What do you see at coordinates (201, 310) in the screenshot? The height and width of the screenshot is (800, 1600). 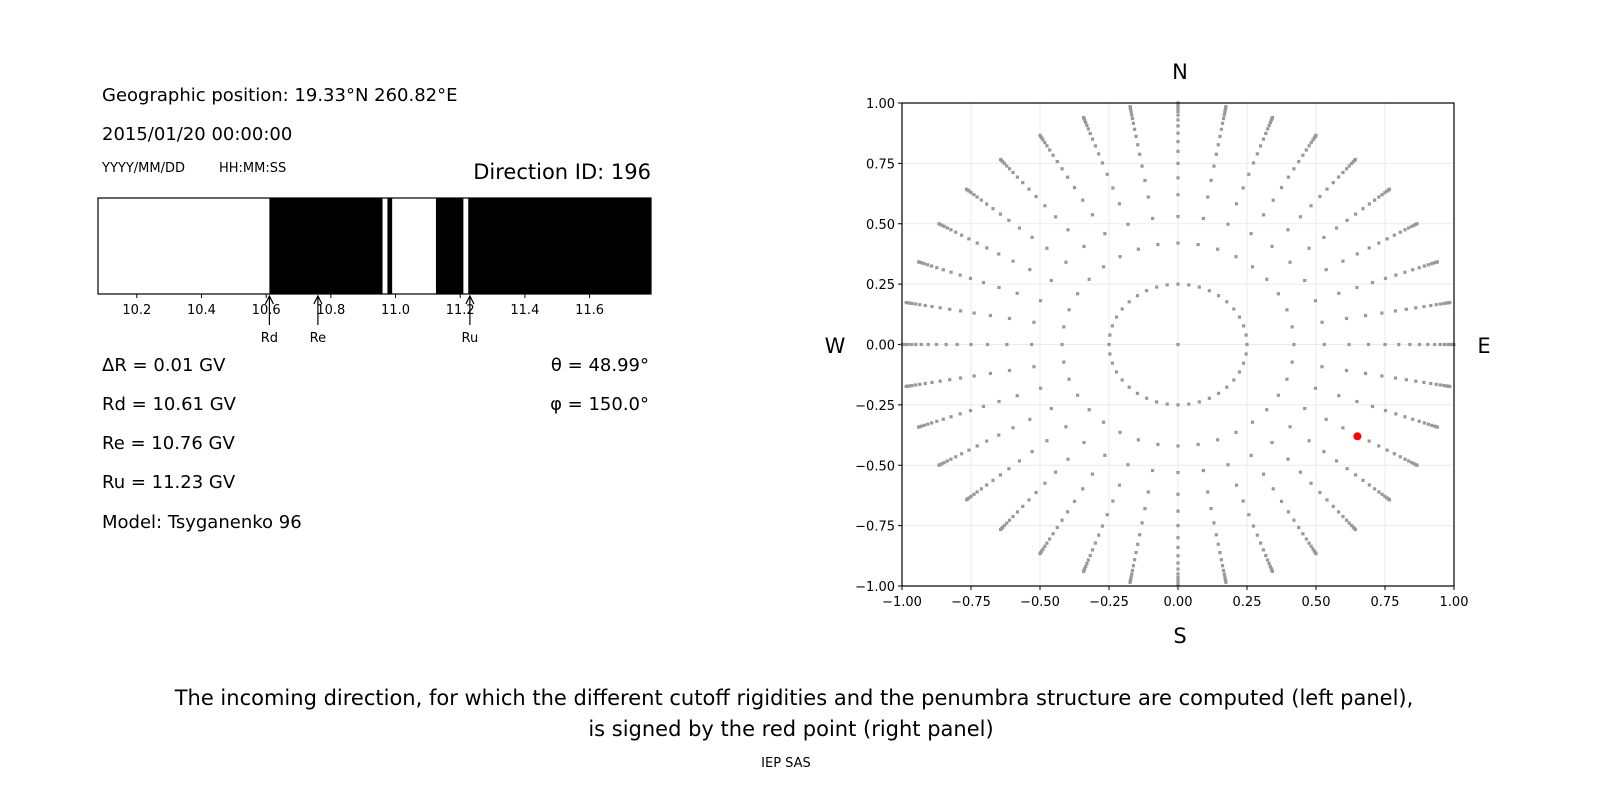 I see `x-tick-label: 10.4` at bounding box center [201, 310].